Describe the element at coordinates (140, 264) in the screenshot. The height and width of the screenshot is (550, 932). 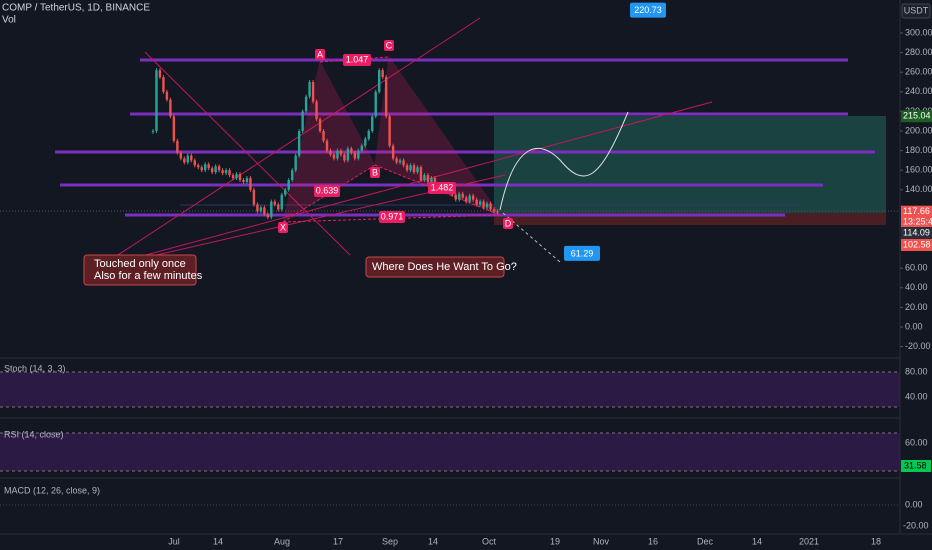
I see `note-line: Touched only once` at that location.